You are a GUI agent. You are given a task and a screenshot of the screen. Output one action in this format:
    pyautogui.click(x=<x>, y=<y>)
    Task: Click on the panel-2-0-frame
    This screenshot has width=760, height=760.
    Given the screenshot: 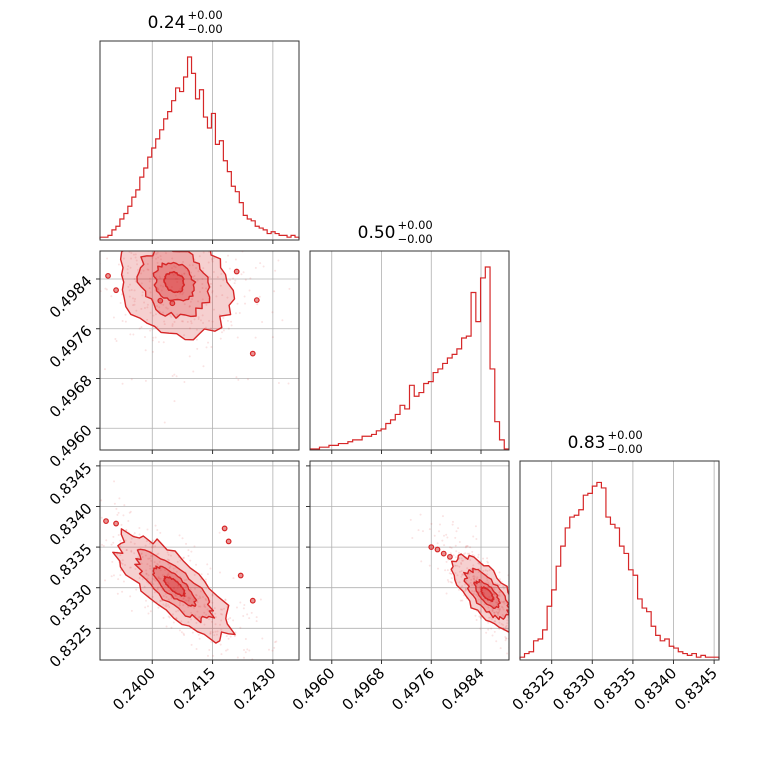 What is the action you would take?
    pyautogui.click(x=199, y=560)
    